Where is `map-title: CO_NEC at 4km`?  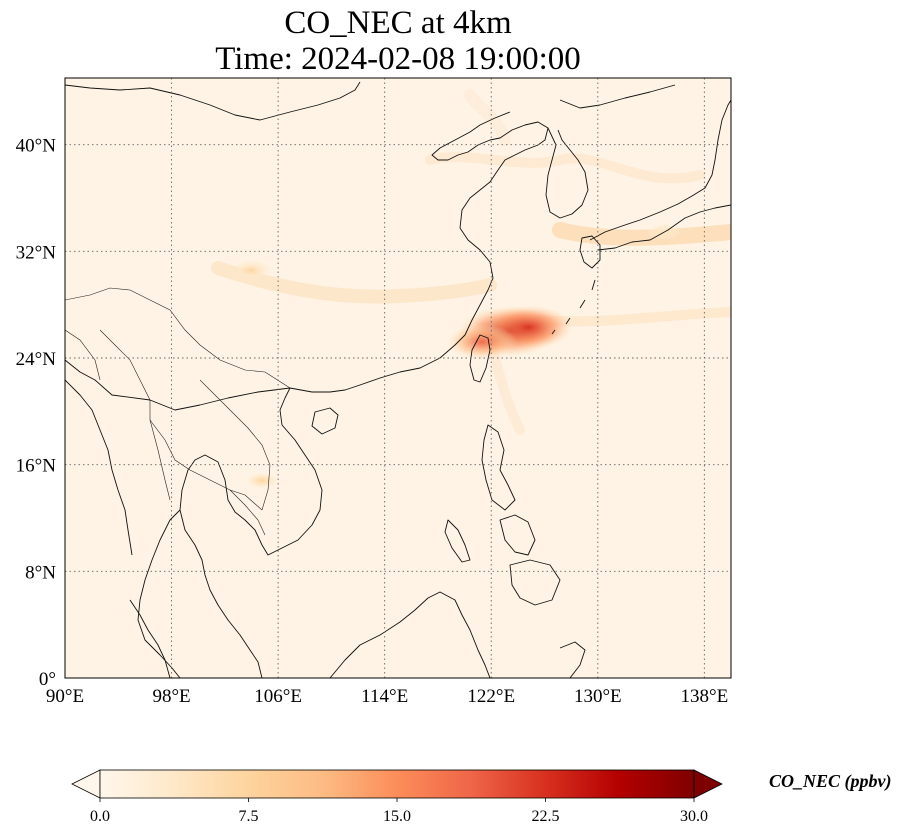 map-title: CO_NEC at 4km is located at coordinates (398, 23).